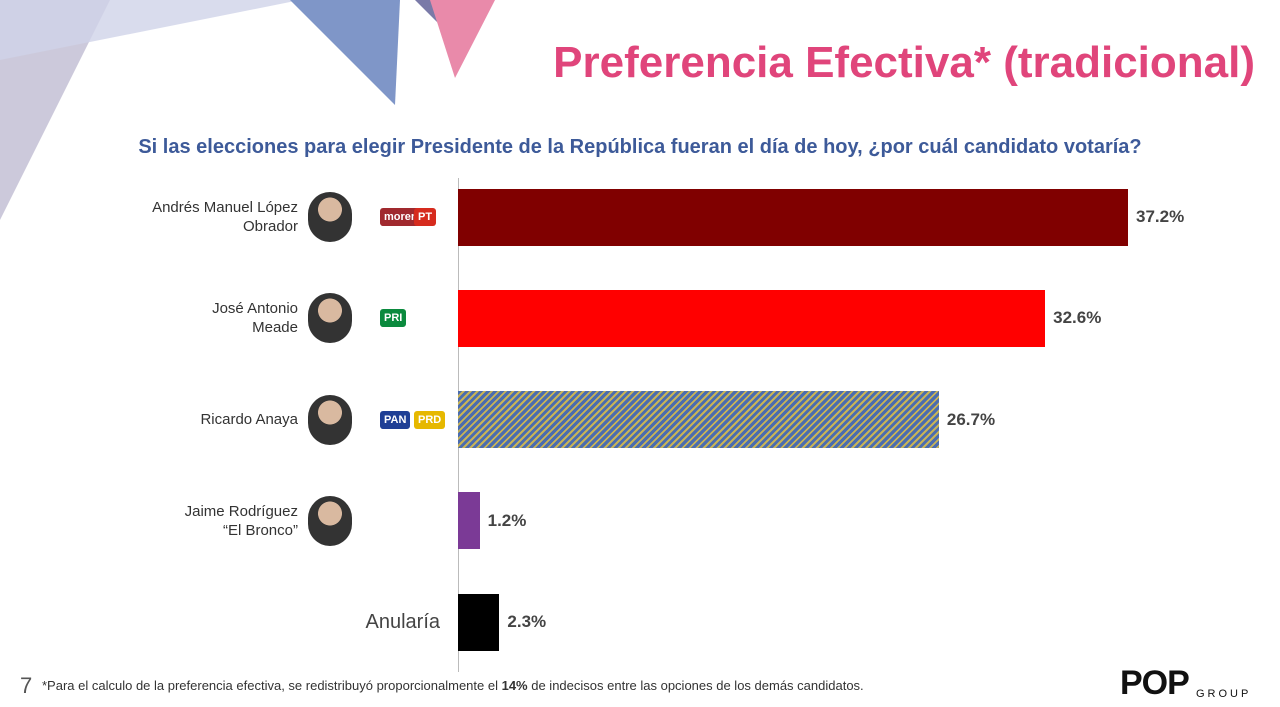 The image size is (1280, 707). Describe the element at coordinates (527, 622) in the screenshot. I see `value-label: 2.3%` at that location.